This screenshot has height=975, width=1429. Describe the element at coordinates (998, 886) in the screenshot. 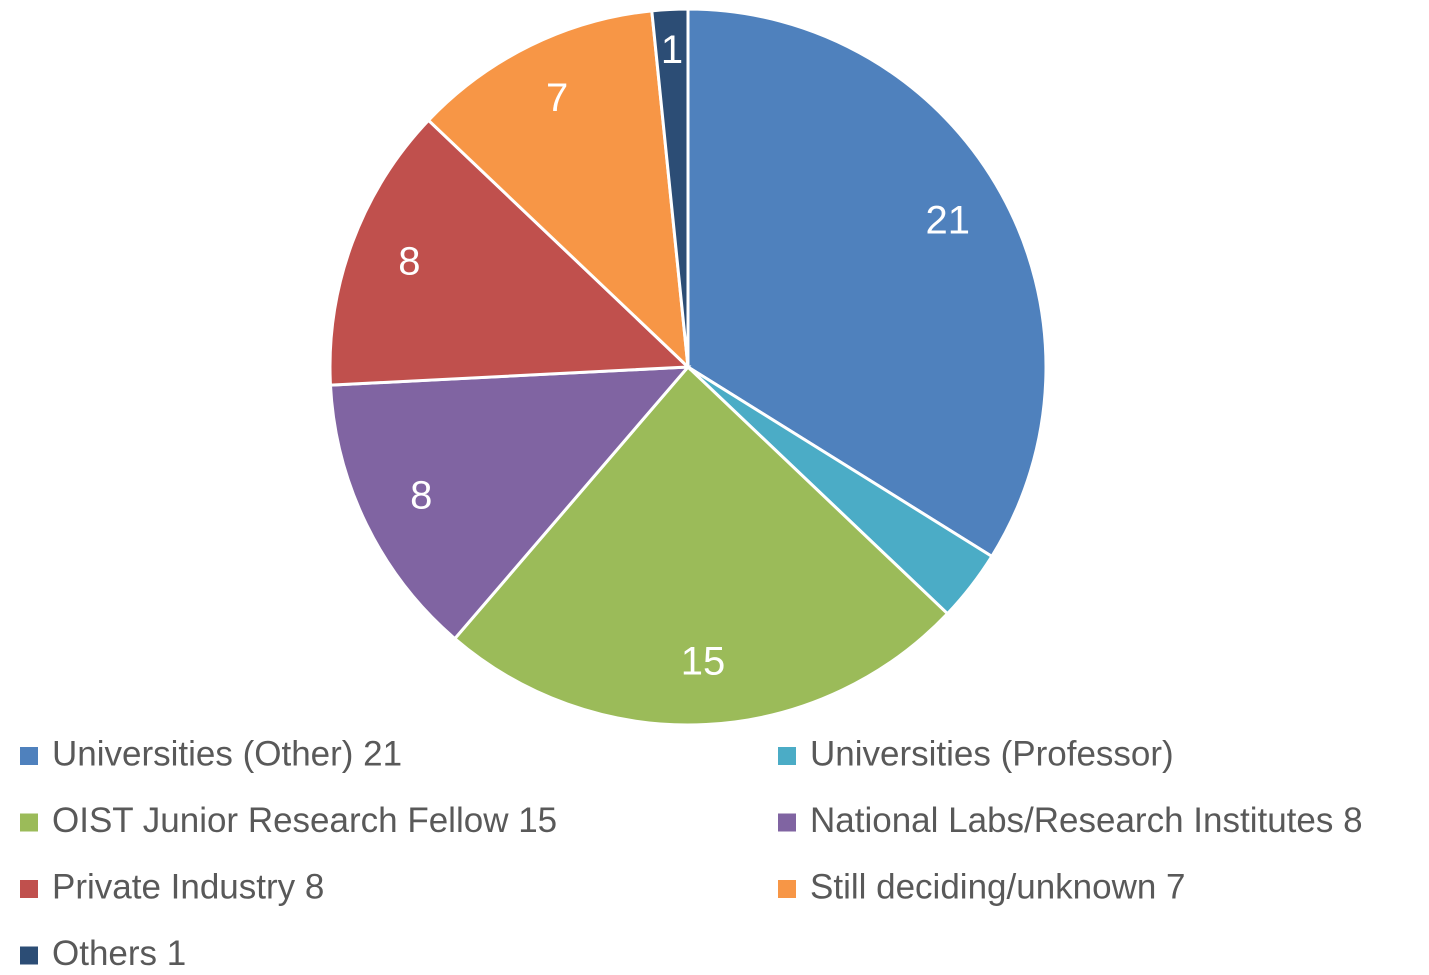

I see `legend-label: Still deciding/unknown 7` at that location.